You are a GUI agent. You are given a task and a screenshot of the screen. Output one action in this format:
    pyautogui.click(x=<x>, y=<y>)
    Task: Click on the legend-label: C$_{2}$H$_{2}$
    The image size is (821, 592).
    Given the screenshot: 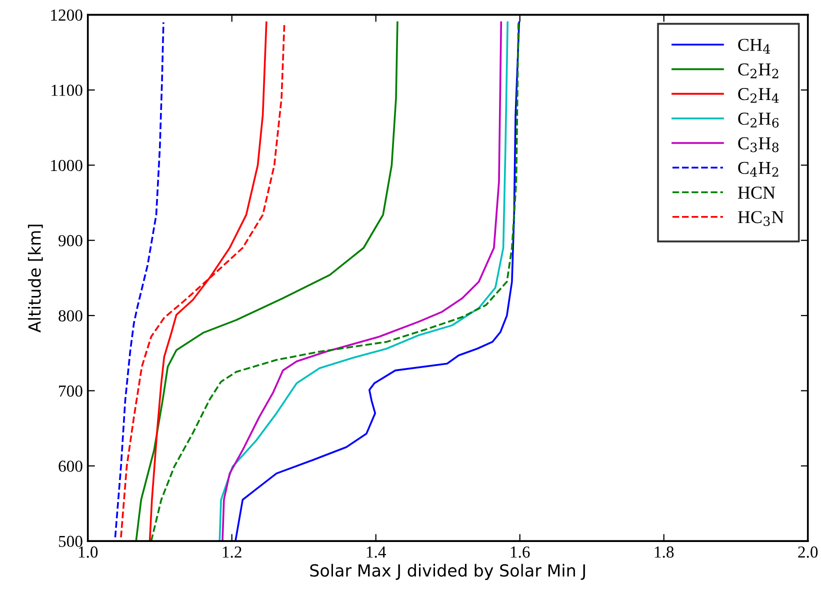 What is the action you would take?
    pyautogui.click(x=758, y=70)
    